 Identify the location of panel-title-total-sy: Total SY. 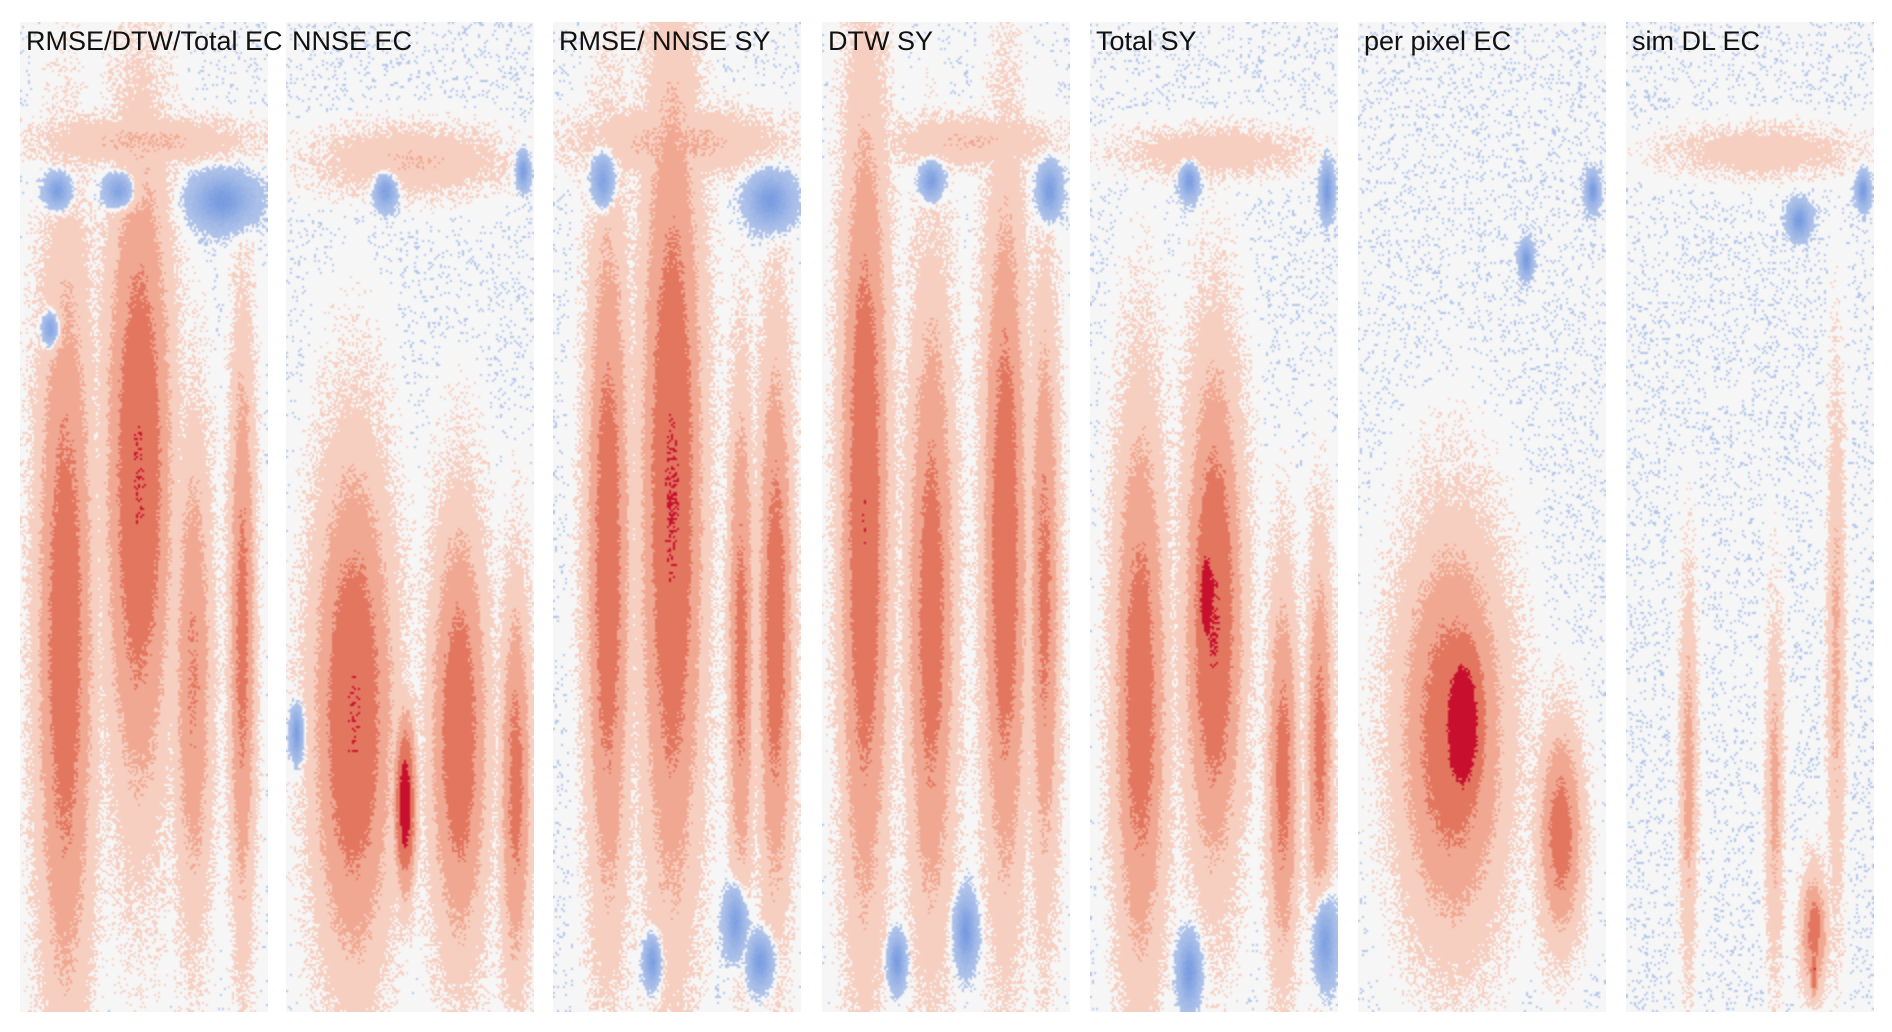
(1146, 41).